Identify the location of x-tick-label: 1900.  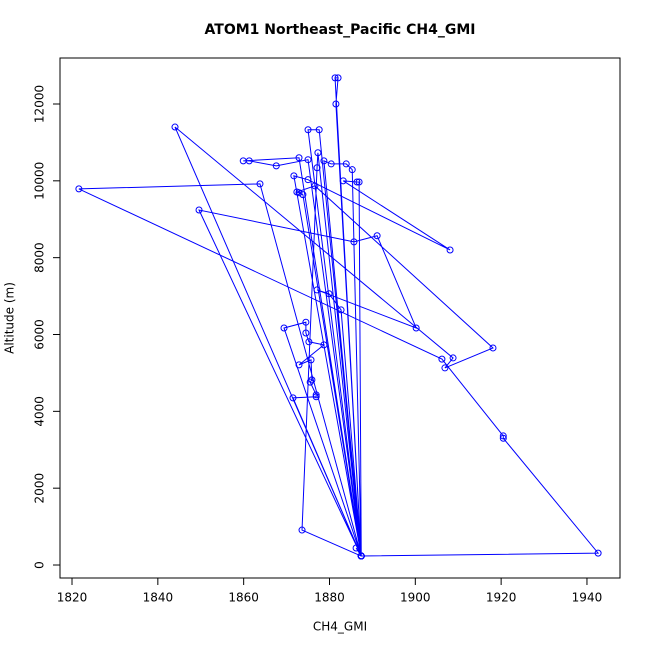
(415, 598).